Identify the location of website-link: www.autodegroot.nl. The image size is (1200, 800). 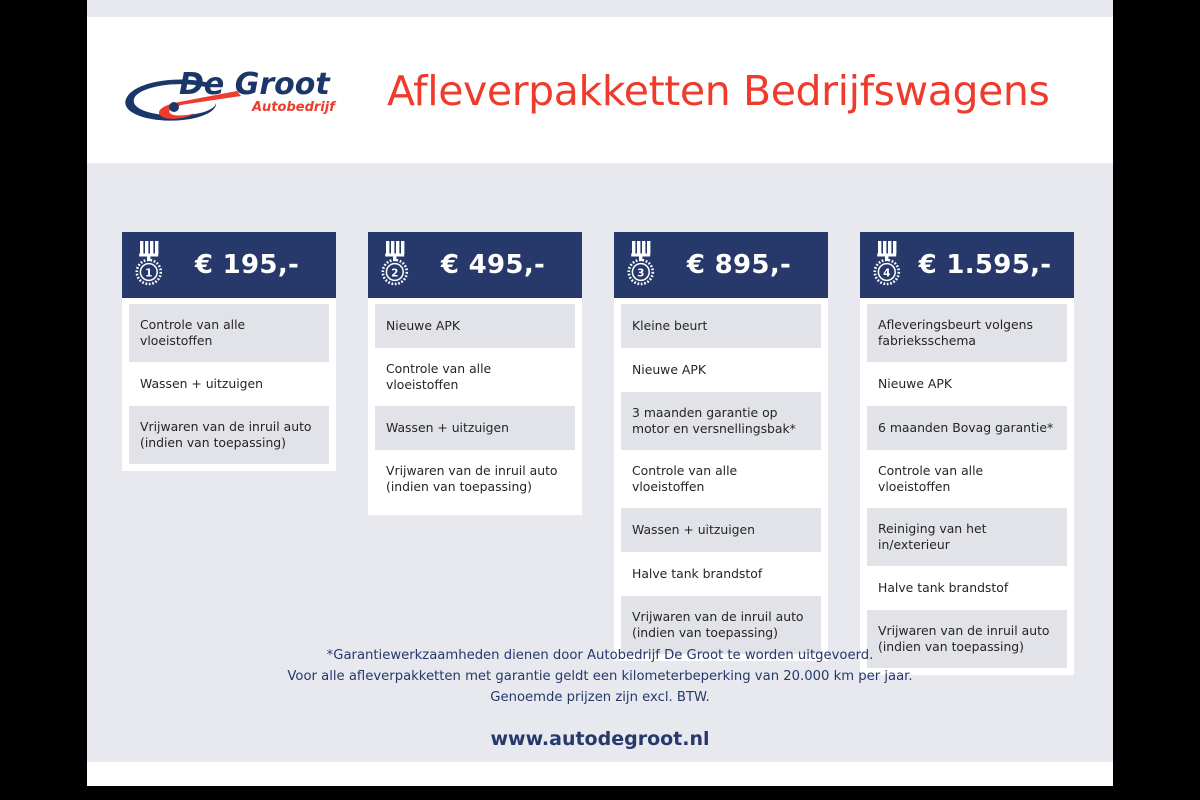
(600, 739).